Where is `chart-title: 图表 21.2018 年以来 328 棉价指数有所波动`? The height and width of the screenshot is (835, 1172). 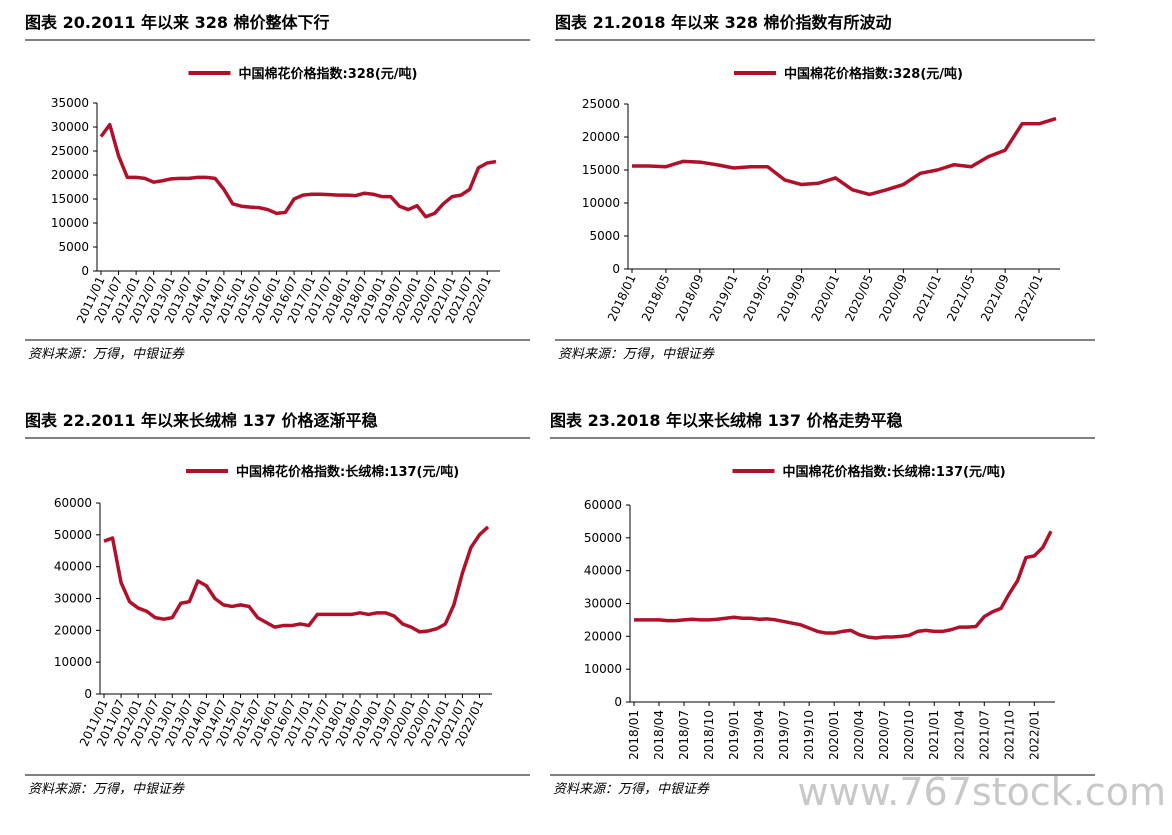 chart-title: 图表 21.2018 年以来 328 棉价指数有所波动 is located at coordinates (723, 22).